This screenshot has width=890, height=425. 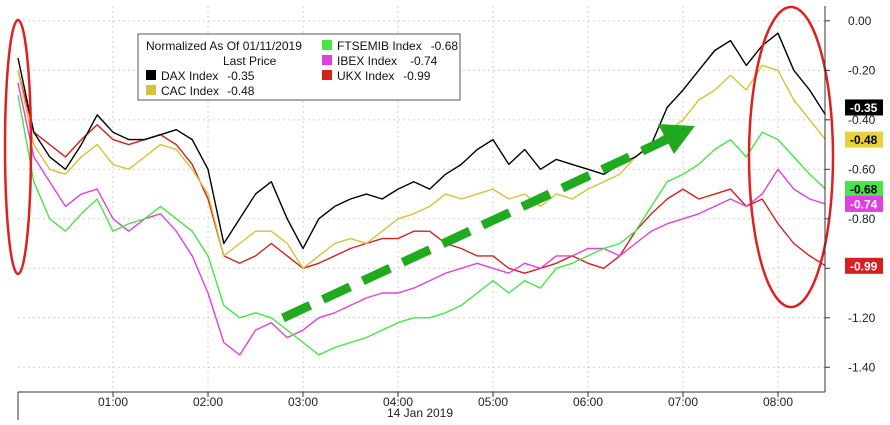 I want to click on legend-value-ftsemib: -0.68, so click(x=445, y=46).